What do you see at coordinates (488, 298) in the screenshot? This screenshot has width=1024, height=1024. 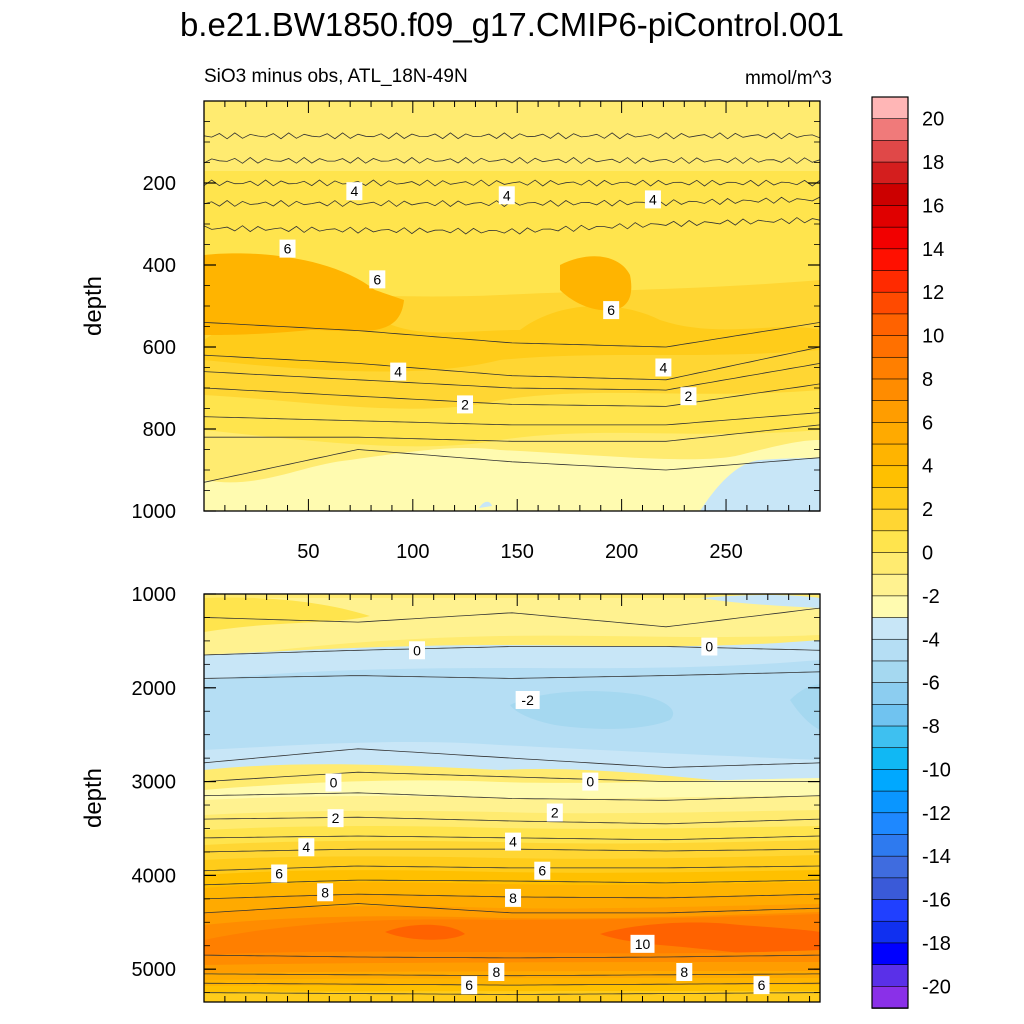 I see `upper-contour-labels: 4 4 4 6 6 6 4 4 2 2` at bounding box center [488, 298].